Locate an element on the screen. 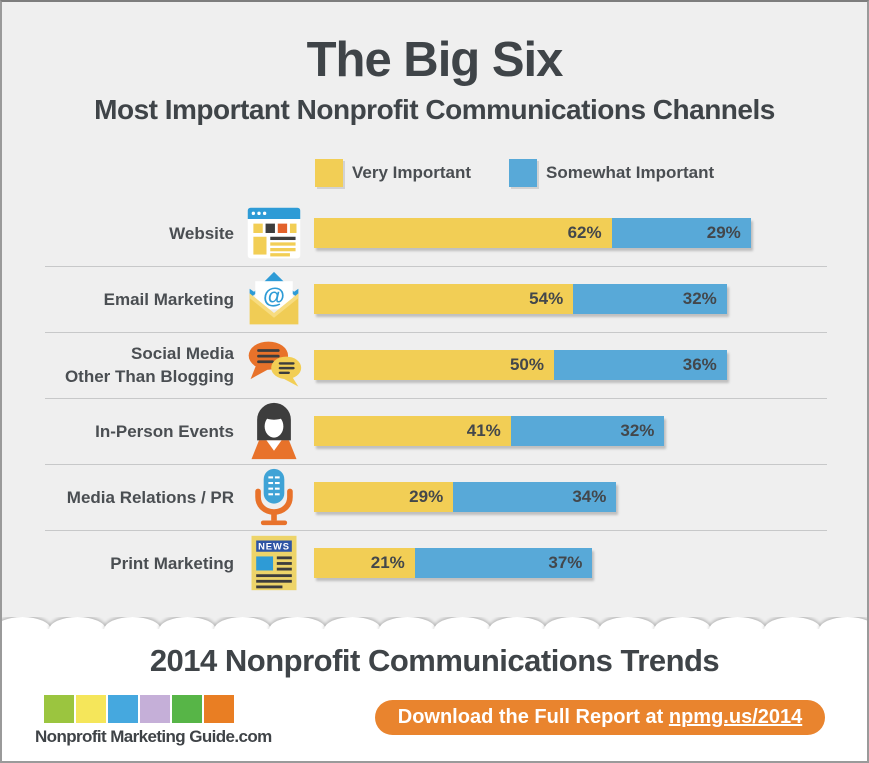 The image size is (869, 763). legend-swatch-very-important is located at coordinates (329, 173).